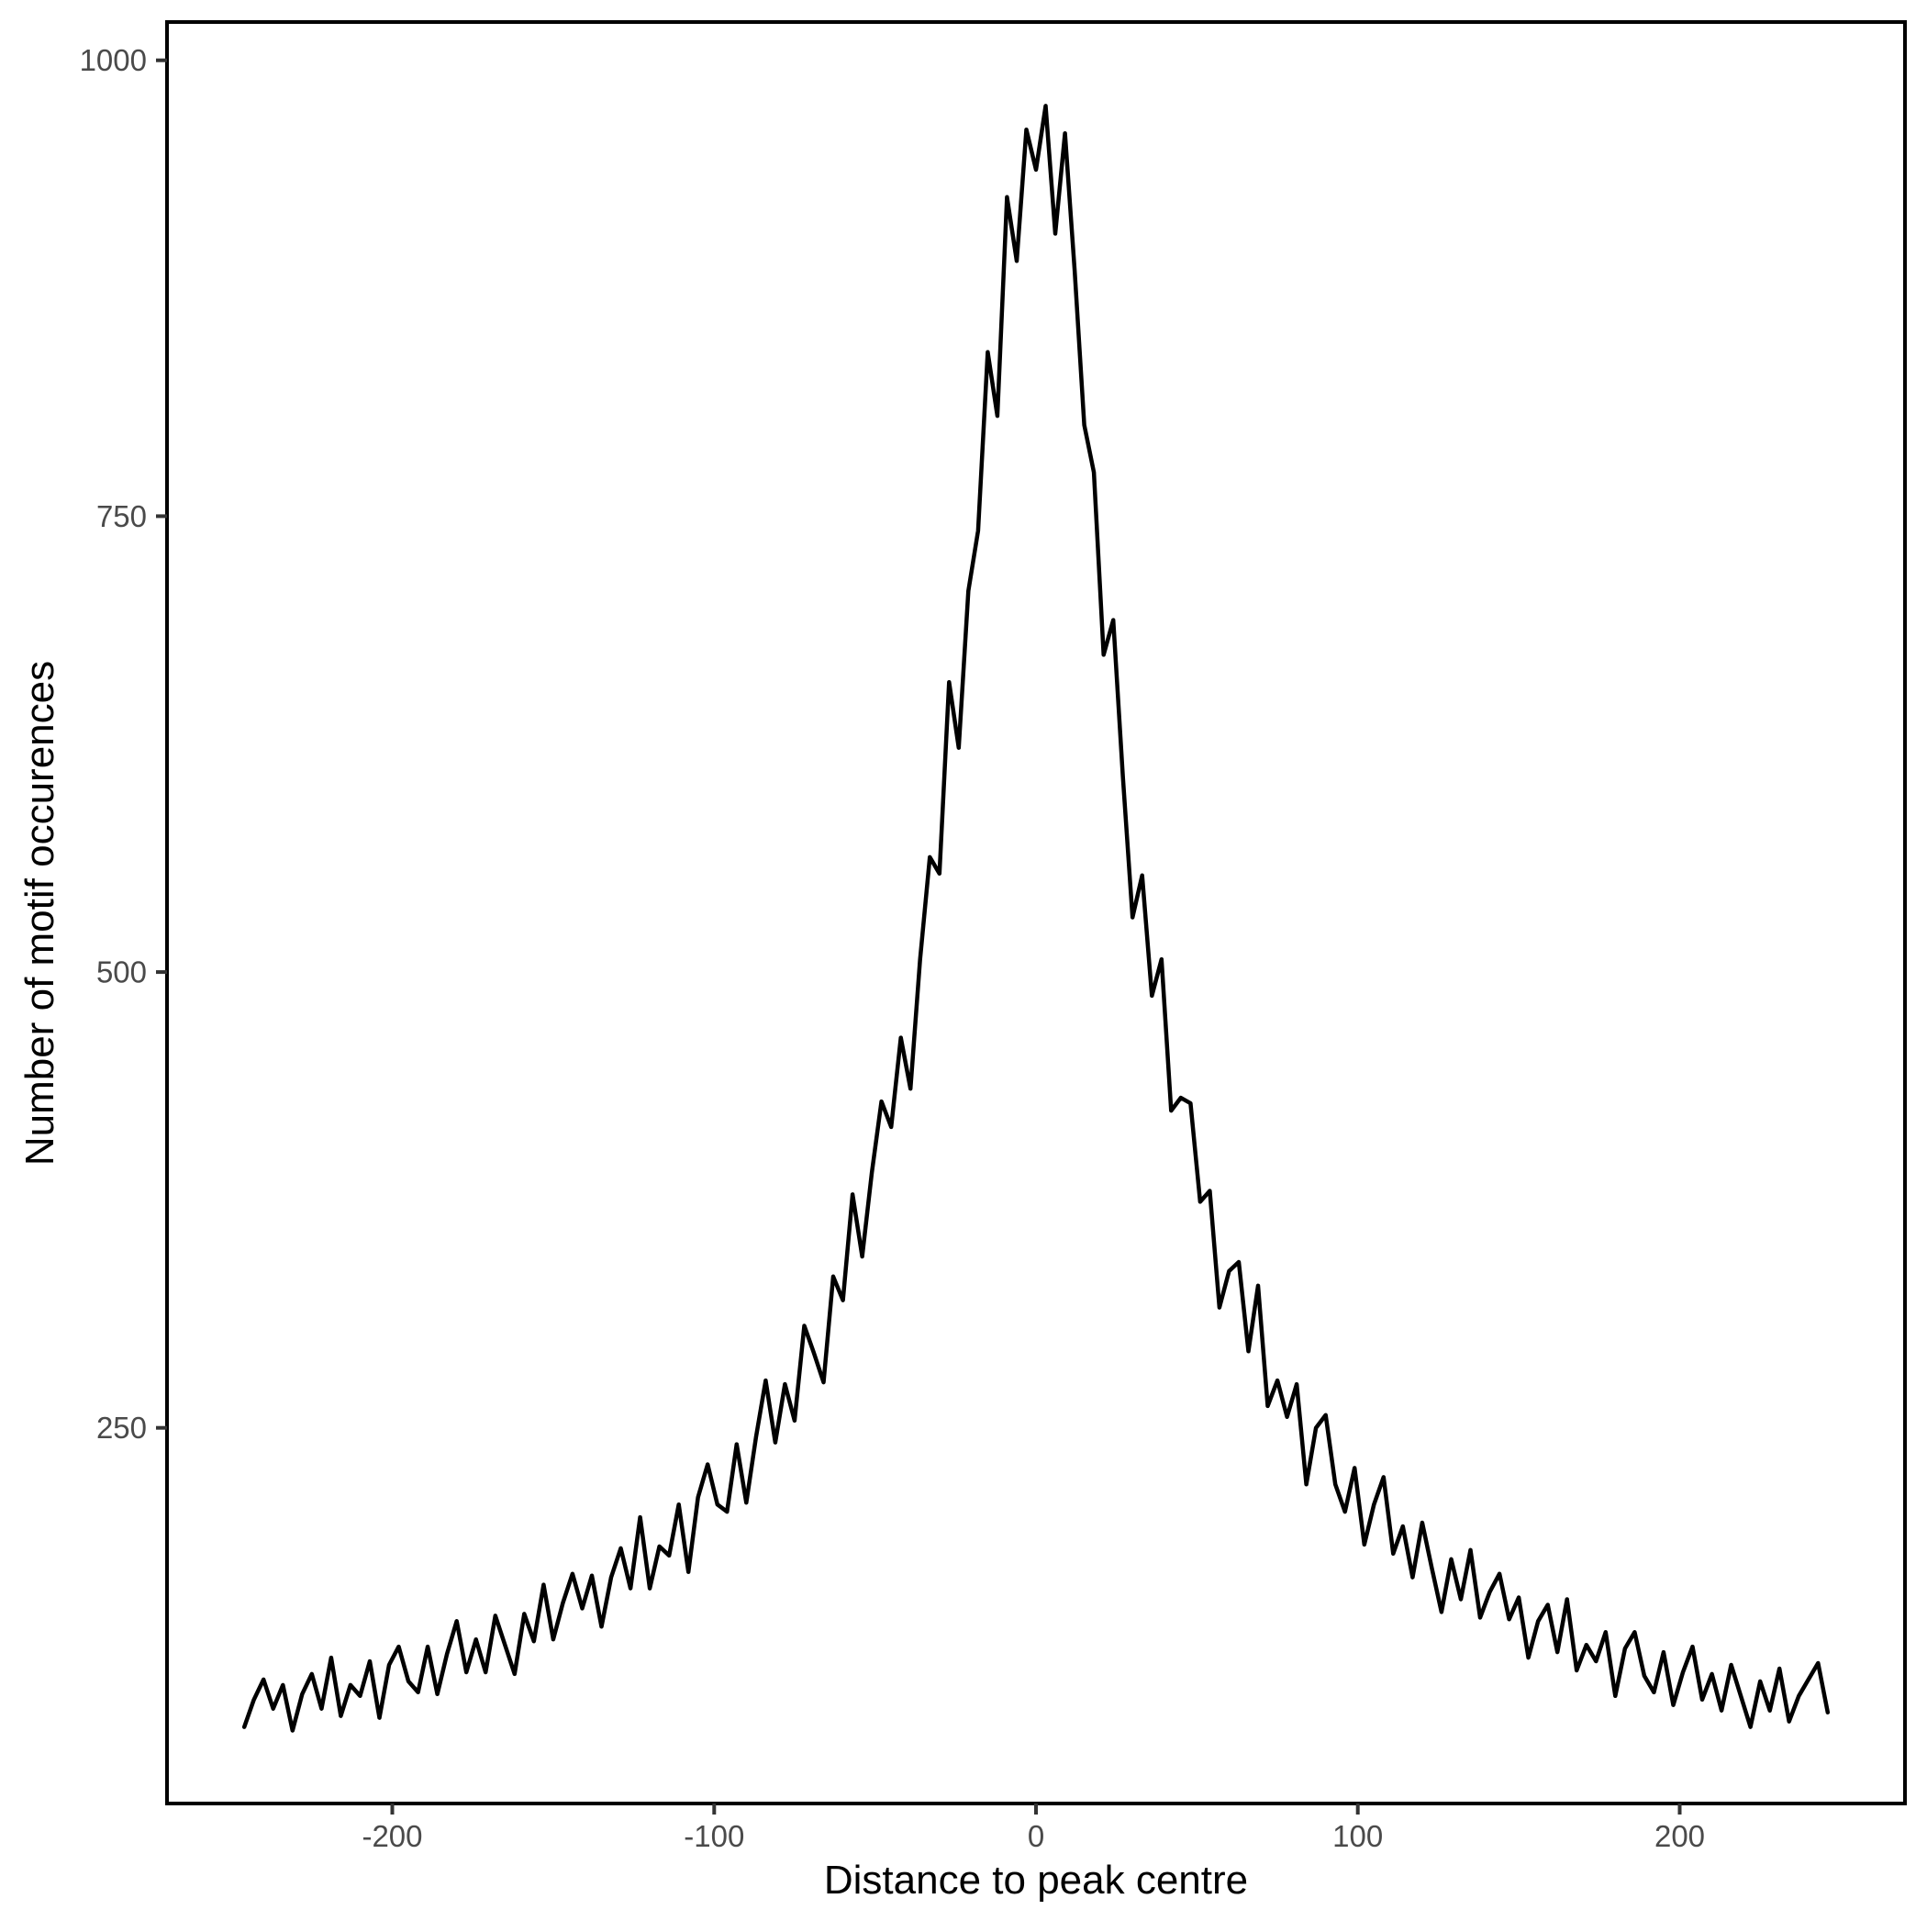  What do you see at coordinates (161, 744) in the screenshot?
I see `y-axis-ticks` at bounding box center [161, 744].